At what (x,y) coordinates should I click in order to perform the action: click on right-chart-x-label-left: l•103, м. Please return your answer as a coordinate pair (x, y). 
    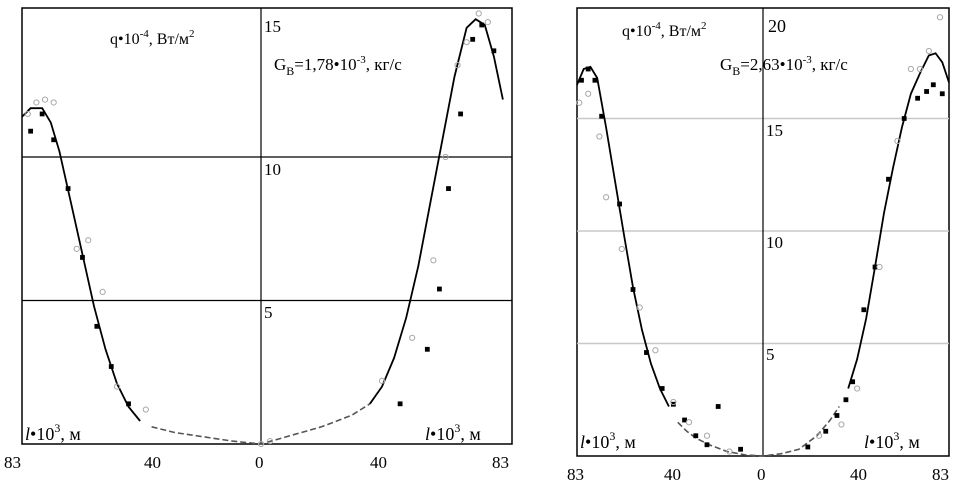
    Looking at the image, I should click on (608, 440).